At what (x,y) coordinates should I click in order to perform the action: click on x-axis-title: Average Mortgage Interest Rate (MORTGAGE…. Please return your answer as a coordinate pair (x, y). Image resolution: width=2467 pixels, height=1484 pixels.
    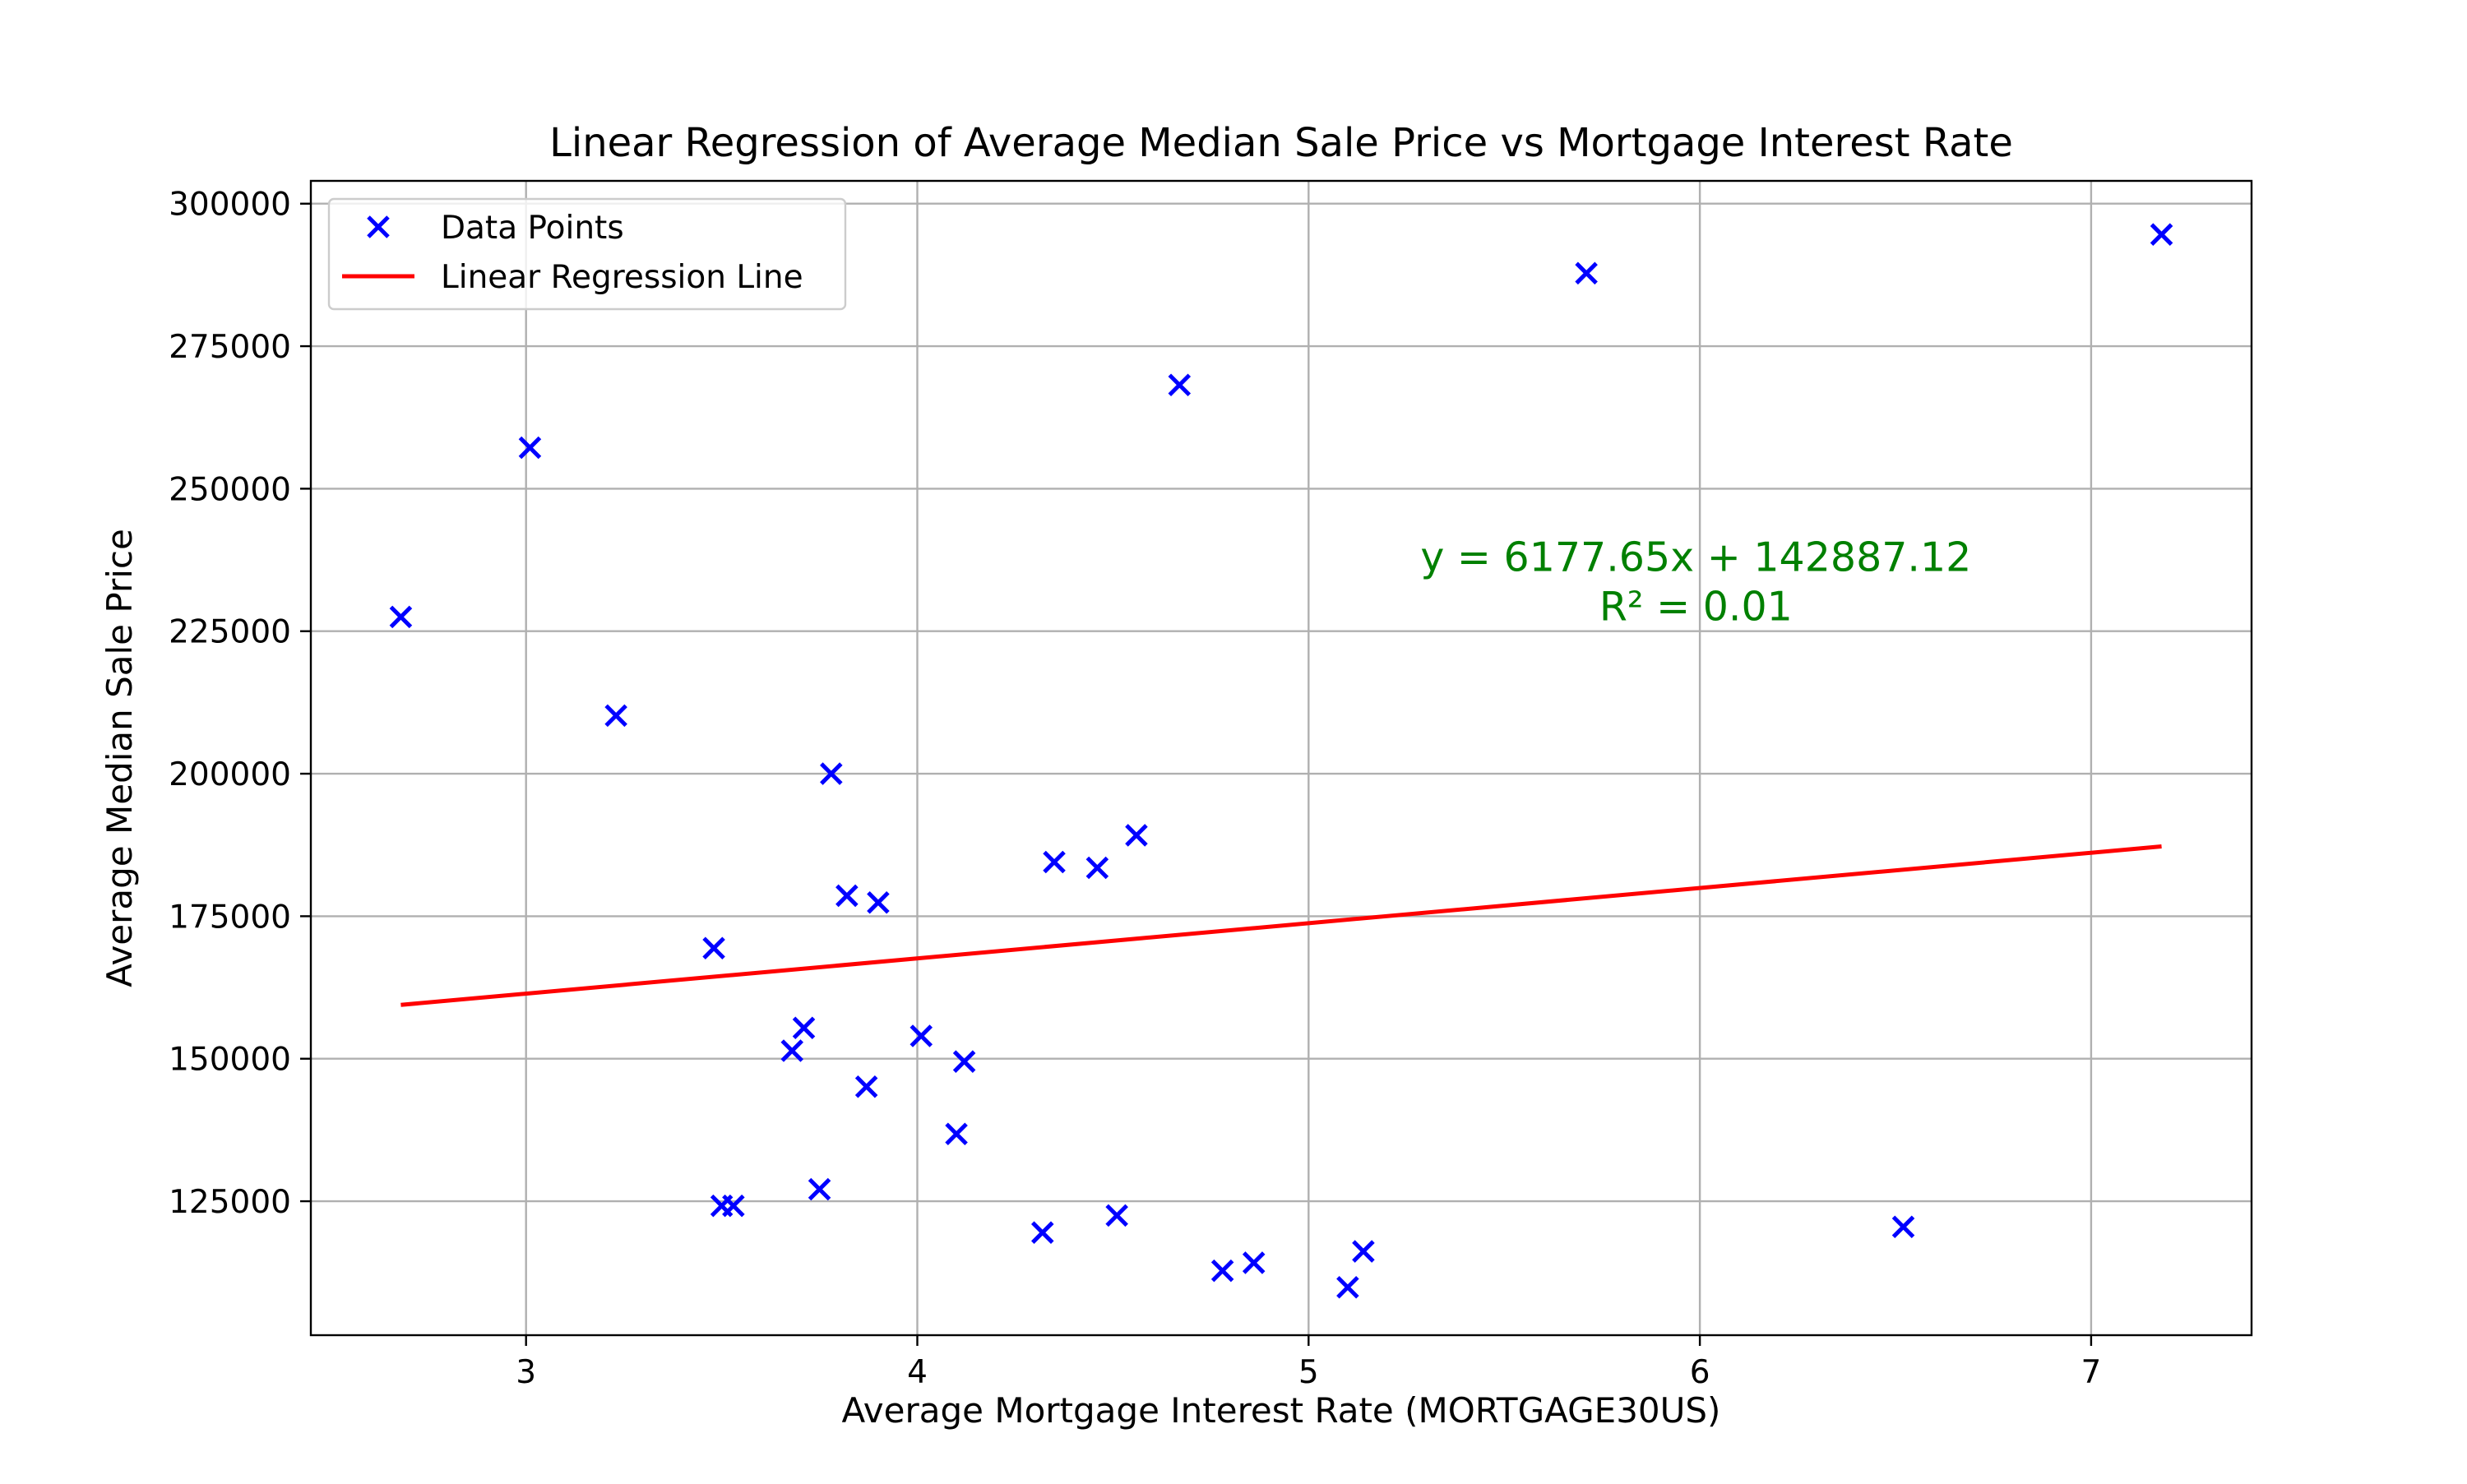
    Looking at the image, I should click on (1282, 1411).